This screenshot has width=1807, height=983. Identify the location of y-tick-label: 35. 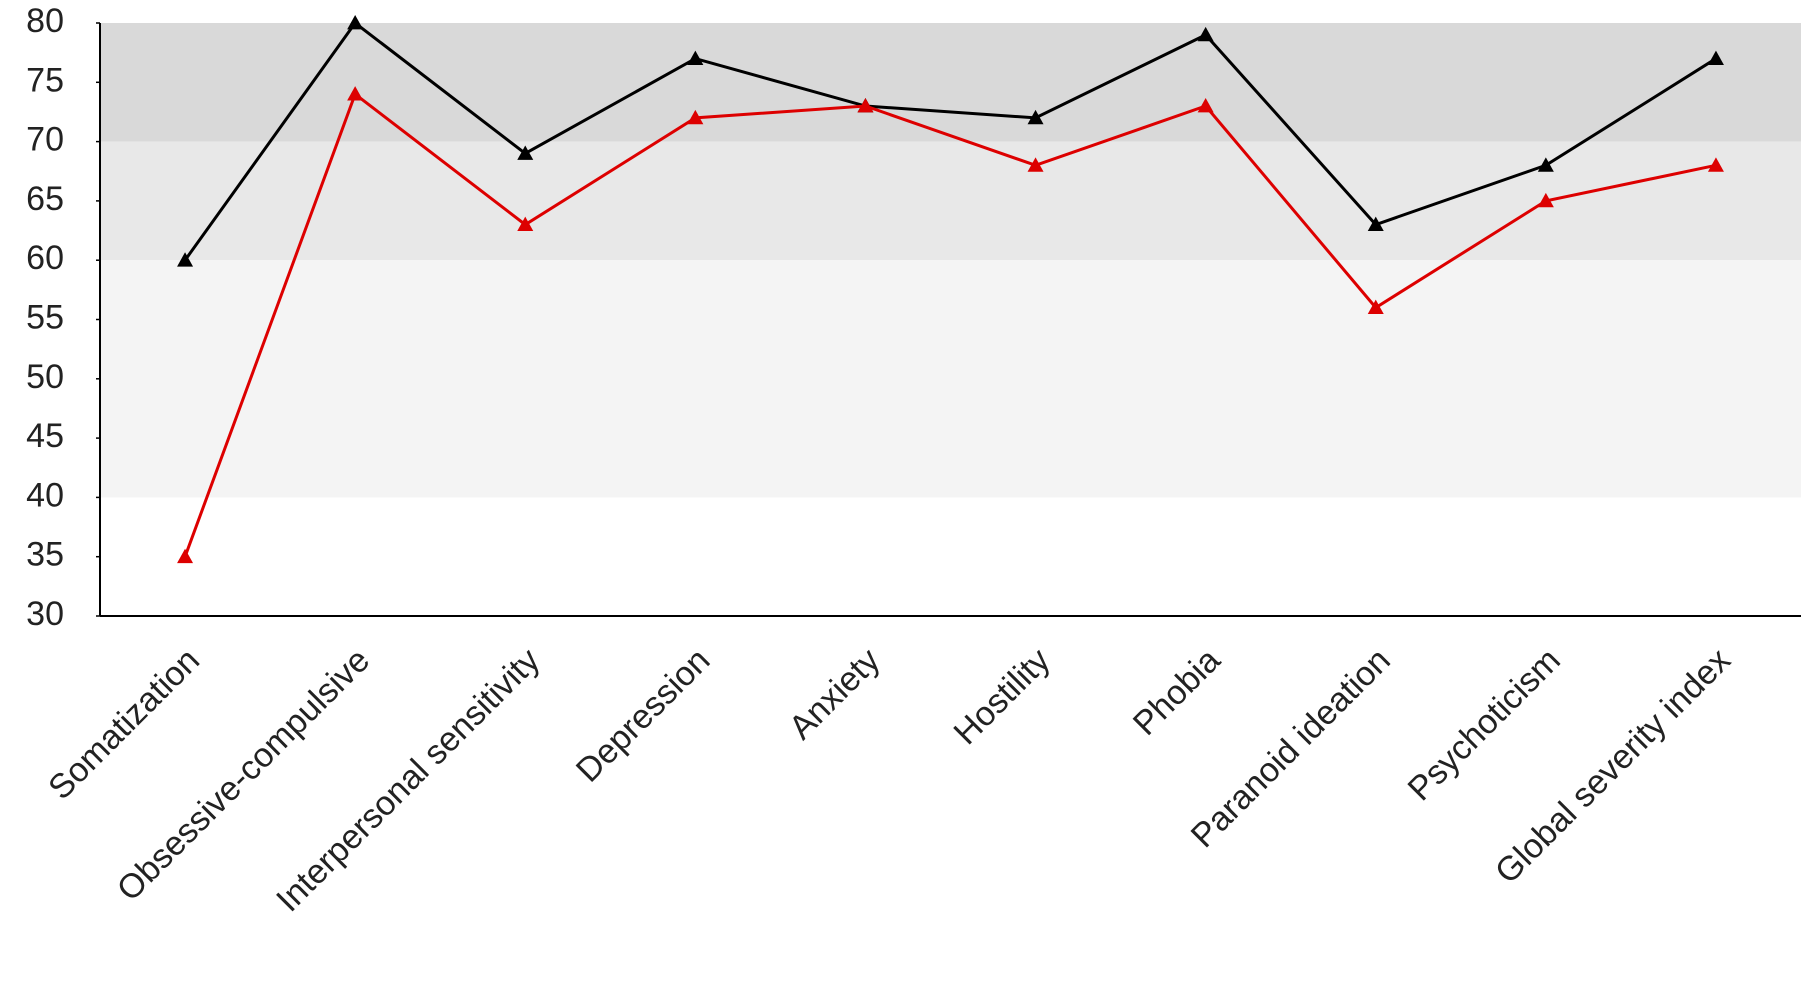
(45, 555).